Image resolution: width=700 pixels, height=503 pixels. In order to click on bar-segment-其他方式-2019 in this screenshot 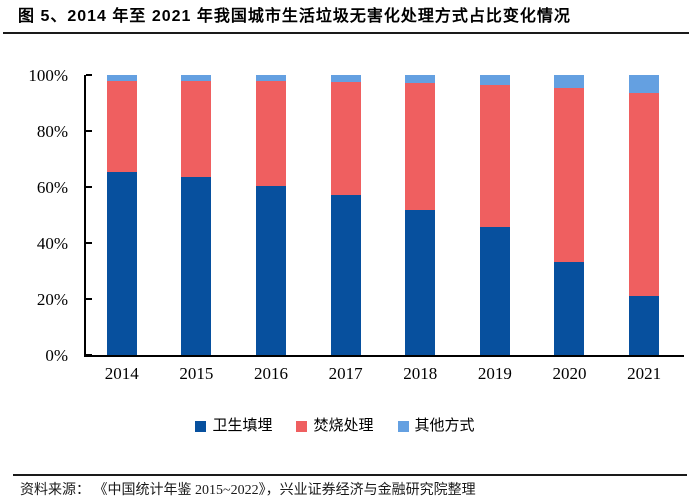, I will do `click(494, 80)`.